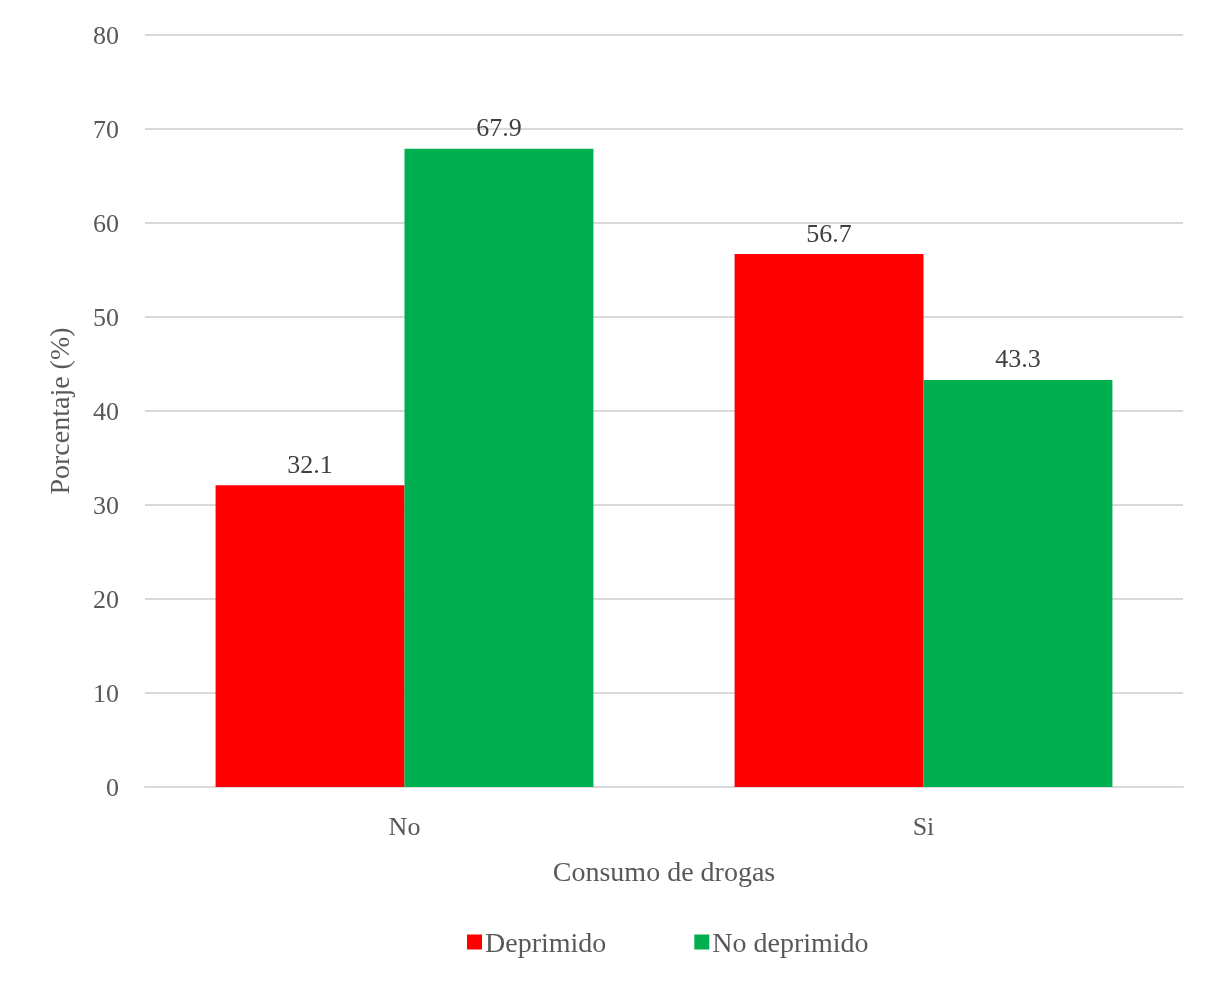 The width and height of the screenshot is (1207, 983). I want to click on legend-label: Deprimido, so click(546, 942).